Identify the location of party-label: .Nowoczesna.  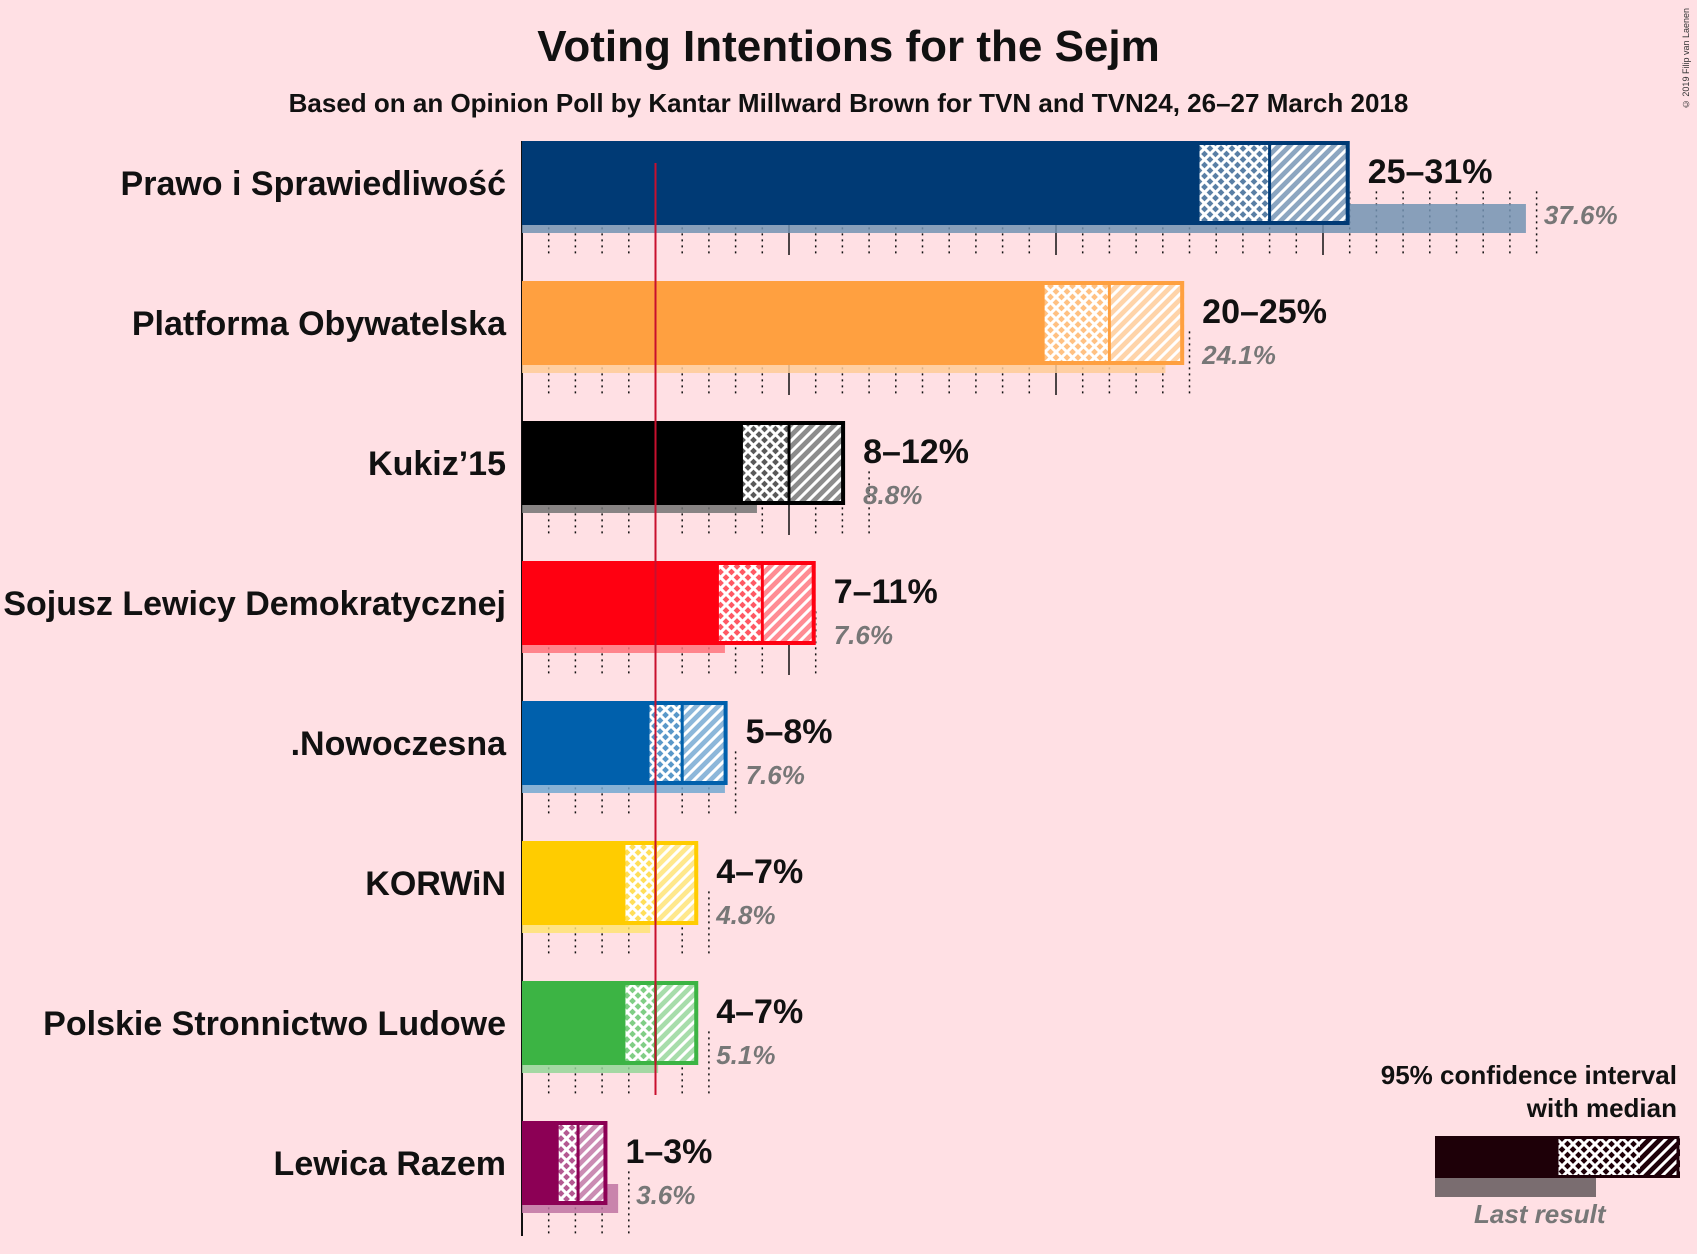
(399, 744).